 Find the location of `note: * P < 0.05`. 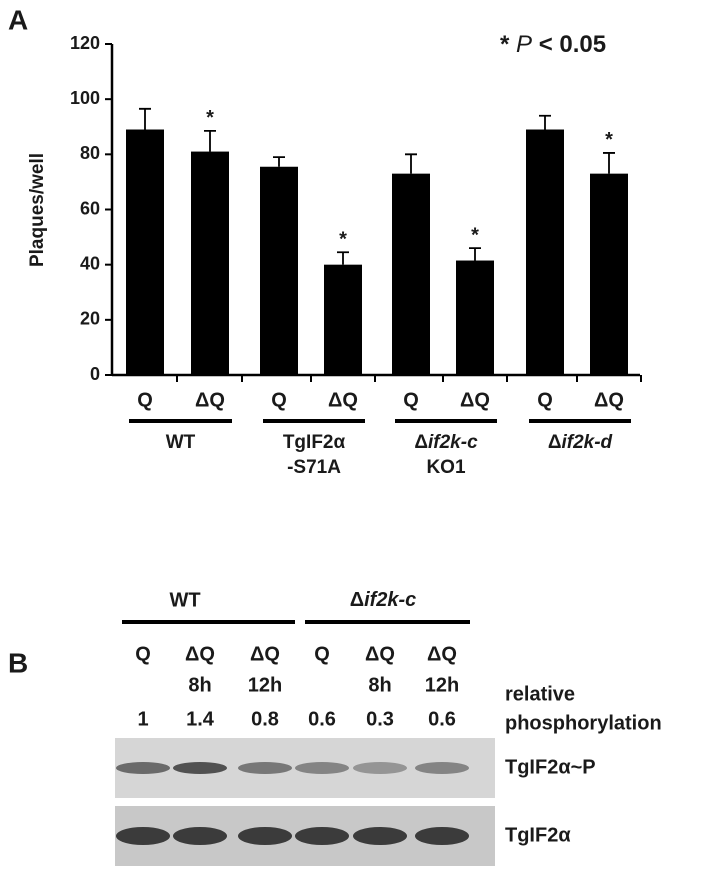

note: * P < 0.05 is located at coordinates (553, 44).